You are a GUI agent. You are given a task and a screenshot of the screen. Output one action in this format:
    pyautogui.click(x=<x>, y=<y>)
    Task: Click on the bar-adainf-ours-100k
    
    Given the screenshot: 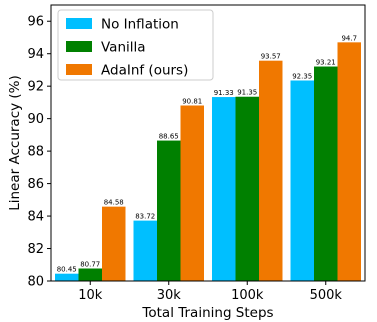 What is the action you would take?
    pyautogui.click(x=271, y=170)
    